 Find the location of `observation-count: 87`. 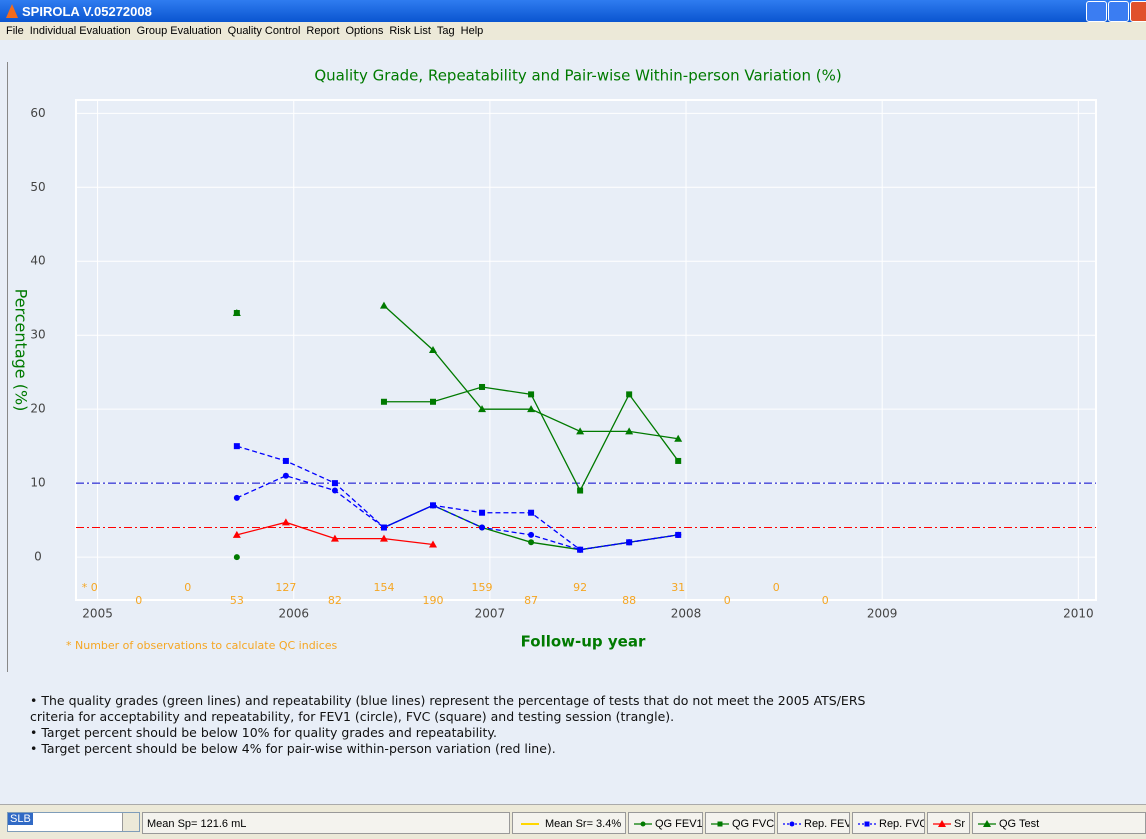

observation-count: 87 is located at coordinates (531, 600).